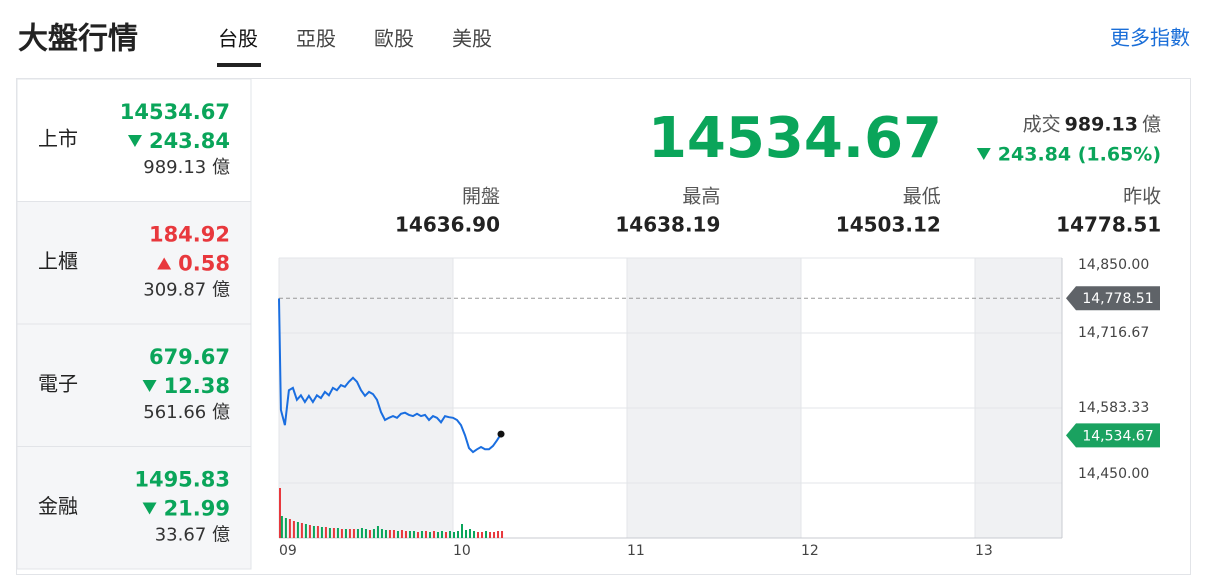 This screenshot has height=587, width=1214. Describe the element at coordinates (1150, 38) in the screenshot. I see `more-link: 更多指數` at that location.